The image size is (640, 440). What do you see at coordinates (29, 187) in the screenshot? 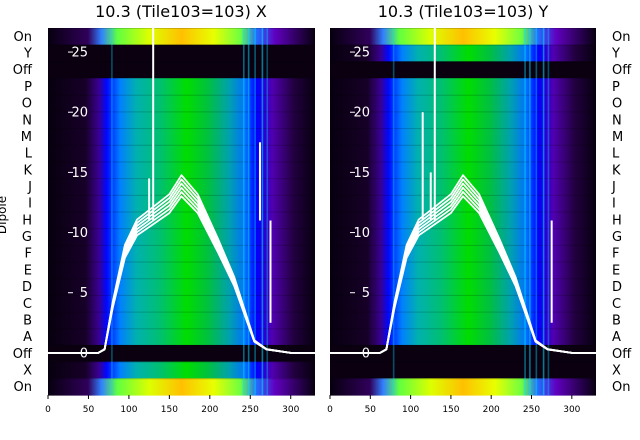
I see `dipole-label-left: J` at bounding box center [29, 187].